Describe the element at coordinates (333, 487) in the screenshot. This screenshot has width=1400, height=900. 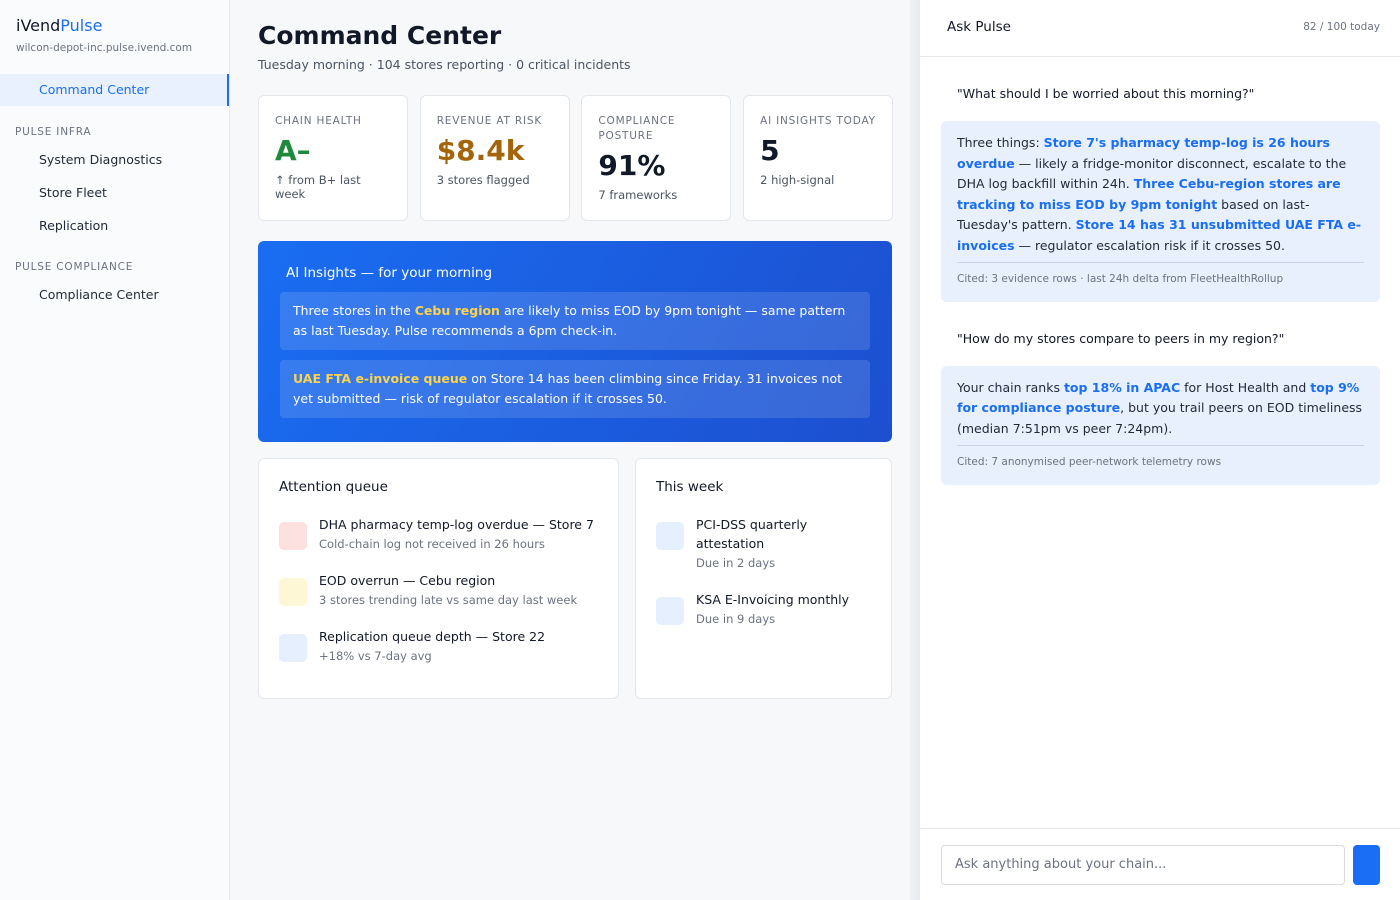
I see `card-title: Attention queue` at that location.